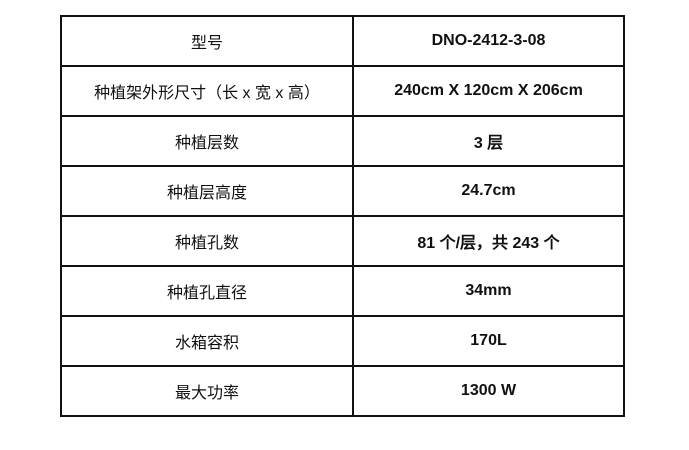 The width and height of the screenshot is (689, 450). I want to click on spec-label: 种植架外形尺寸（长 x 宽 x 高）, so click(207, 91).